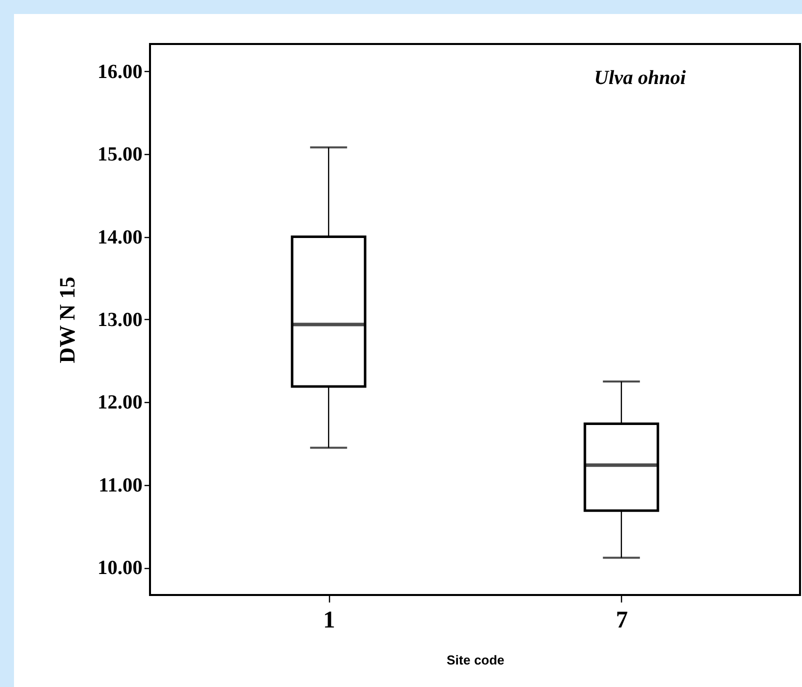 This screenshot has height=687, width=802. Describe the element at coordinates (120, 71) in the screenshot. I see `y-tick-label: 16.00` at that location.